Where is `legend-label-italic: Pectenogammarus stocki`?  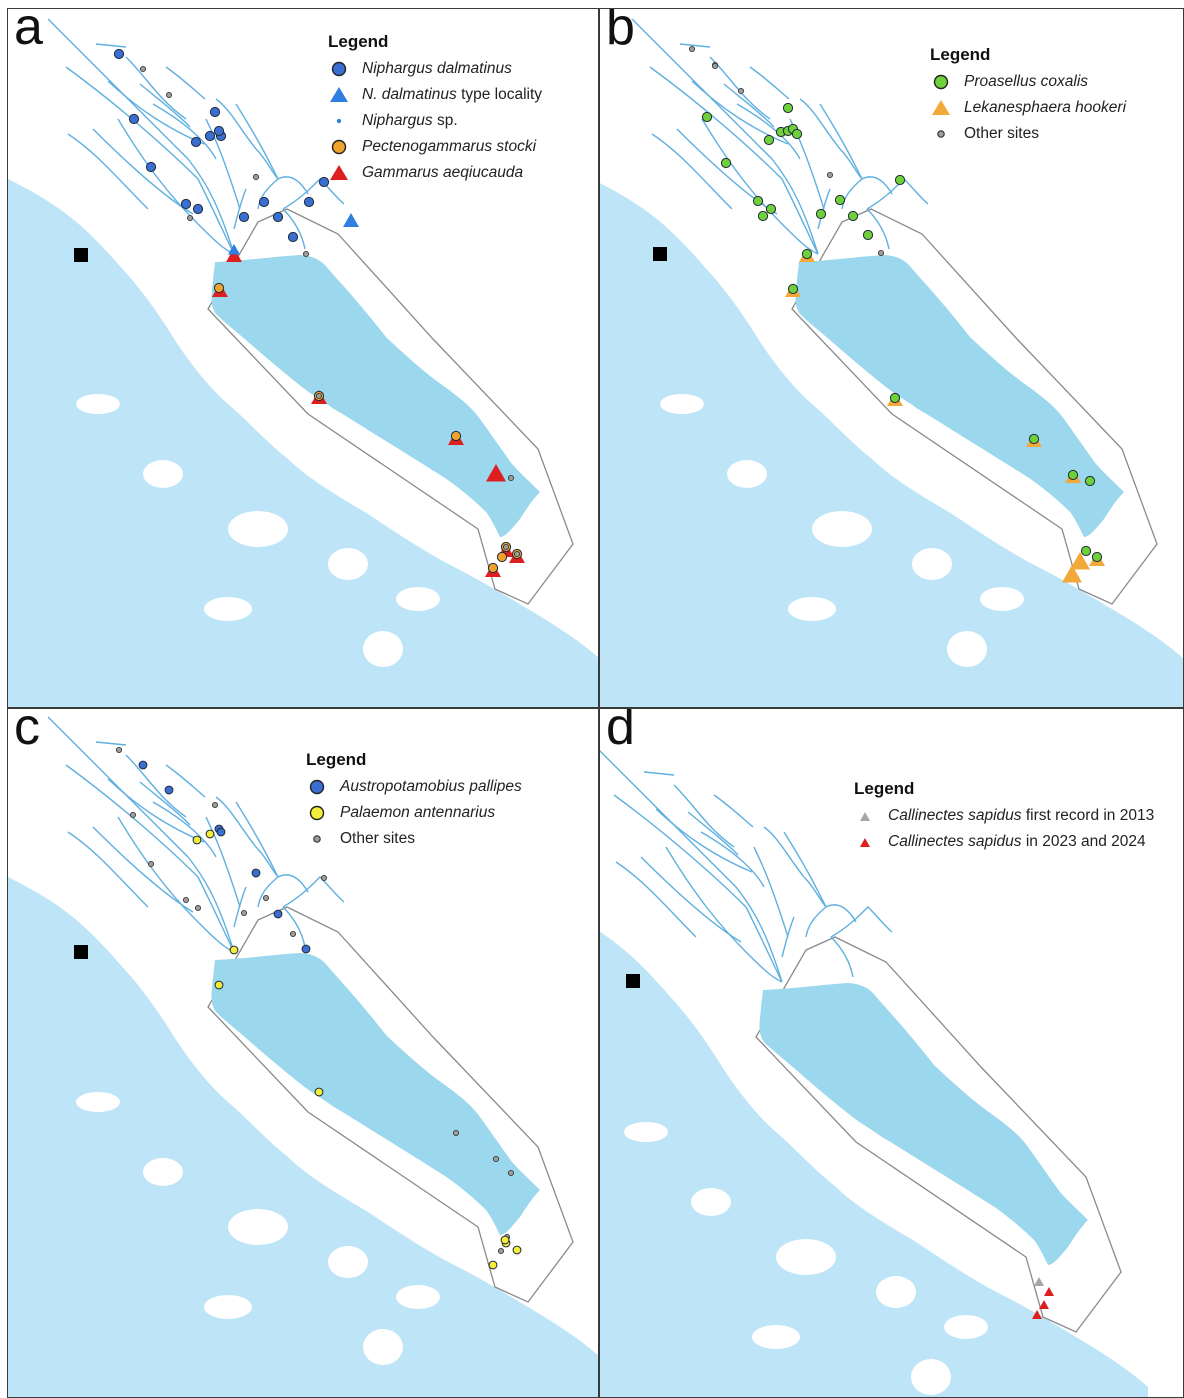
legend-label-italic: Pectenogammarus stocki is located at coordinates (449, 146).